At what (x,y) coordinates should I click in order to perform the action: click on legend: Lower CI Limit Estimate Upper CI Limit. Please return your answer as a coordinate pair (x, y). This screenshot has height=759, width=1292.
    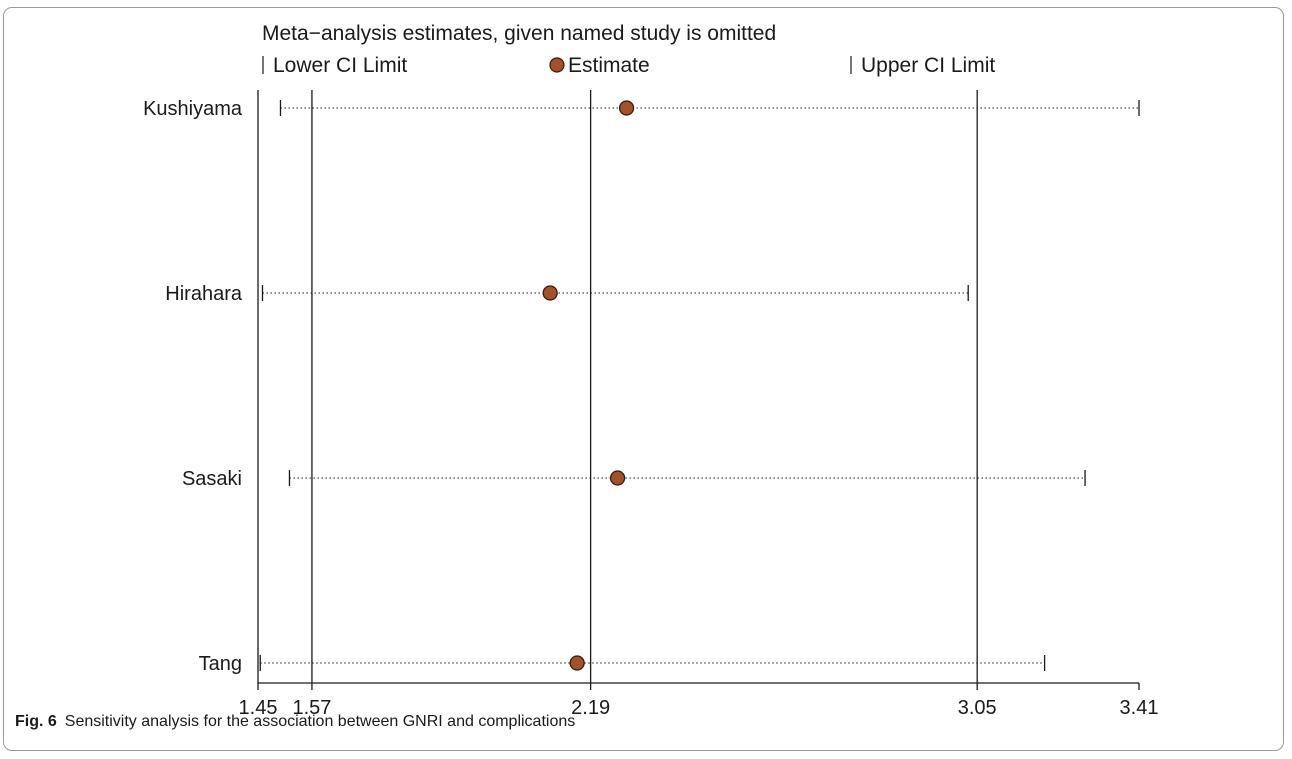
    Looking at the image, I should click on (628, 65).